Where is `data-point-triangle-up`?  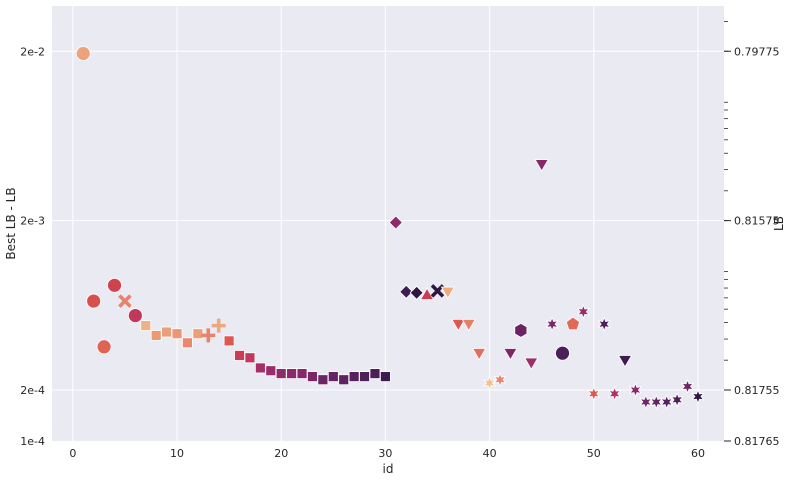 data-point-triangle-up is located at coordinates (427, 293).